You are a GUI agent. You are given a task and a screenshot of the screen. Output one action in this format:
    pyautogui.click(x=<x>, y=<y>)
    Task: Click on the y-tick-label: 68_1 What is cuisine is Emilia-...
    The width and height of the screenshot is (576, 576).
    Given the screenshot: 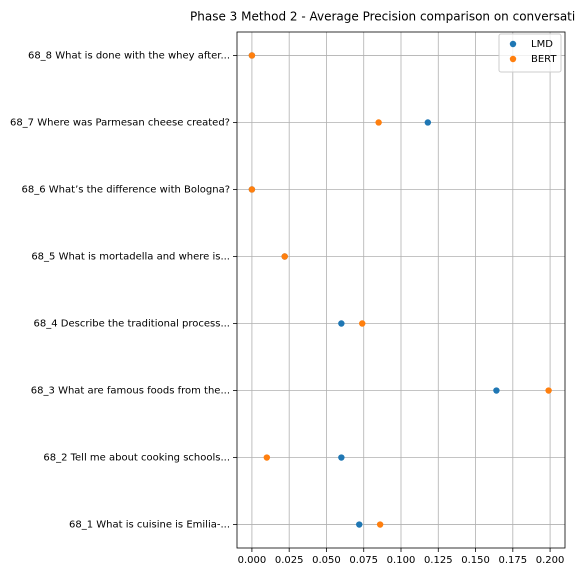 What is the action you would take?
    pyautogui.click(x=149, y=525)
    